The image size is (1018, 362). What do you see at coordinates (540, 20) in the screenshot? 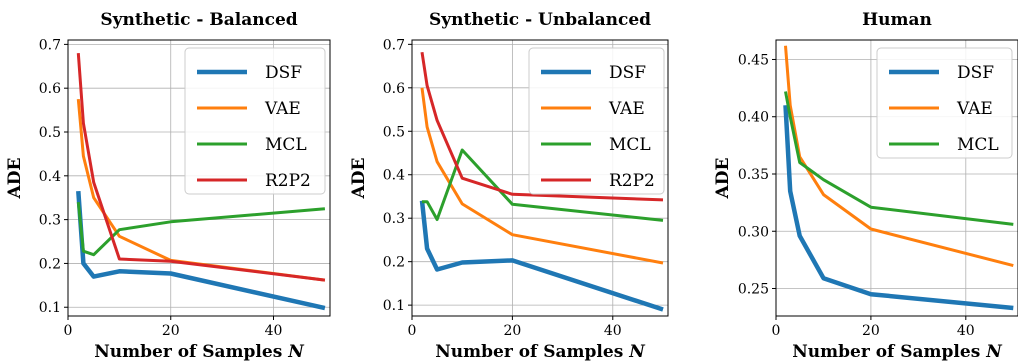
I see `chart-title: Synthetic - Unbalanced` at bounding box center [540, 20].